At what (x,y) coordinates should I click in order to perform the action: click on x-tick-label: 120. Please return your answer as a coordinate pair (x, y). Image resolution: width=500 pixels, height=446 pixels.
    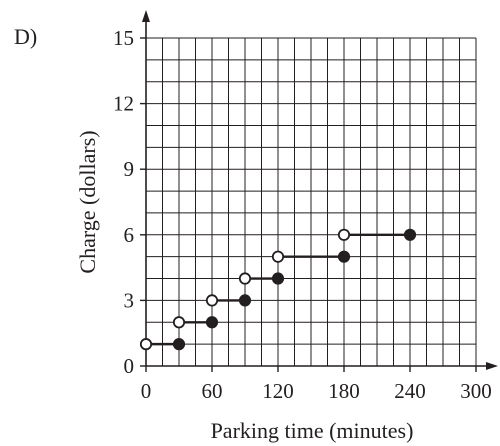
    Looking at the image, I should click on (278, 391).